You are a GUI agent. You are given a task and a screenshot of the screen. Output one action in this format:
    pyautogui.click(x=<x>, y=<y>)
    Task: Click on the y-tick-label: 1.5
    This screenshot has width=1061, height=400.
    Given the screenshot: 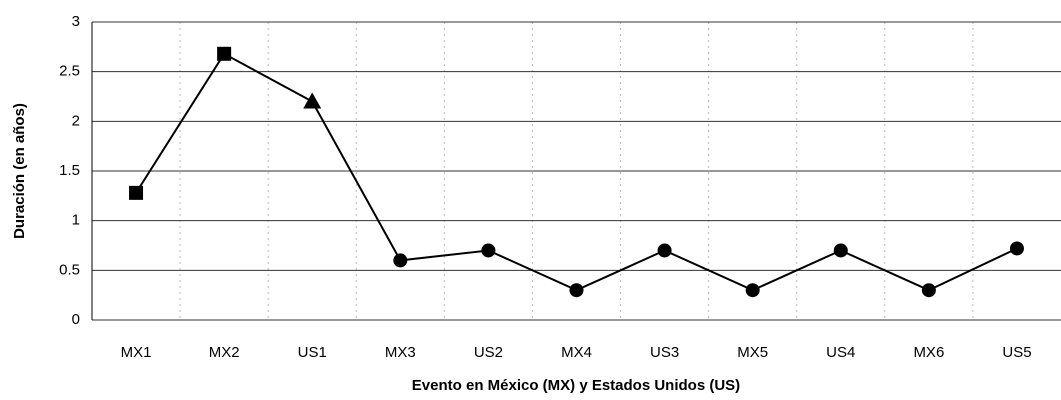 What is the action you would take?
    pyautogui.click(x=69, y=170)
    